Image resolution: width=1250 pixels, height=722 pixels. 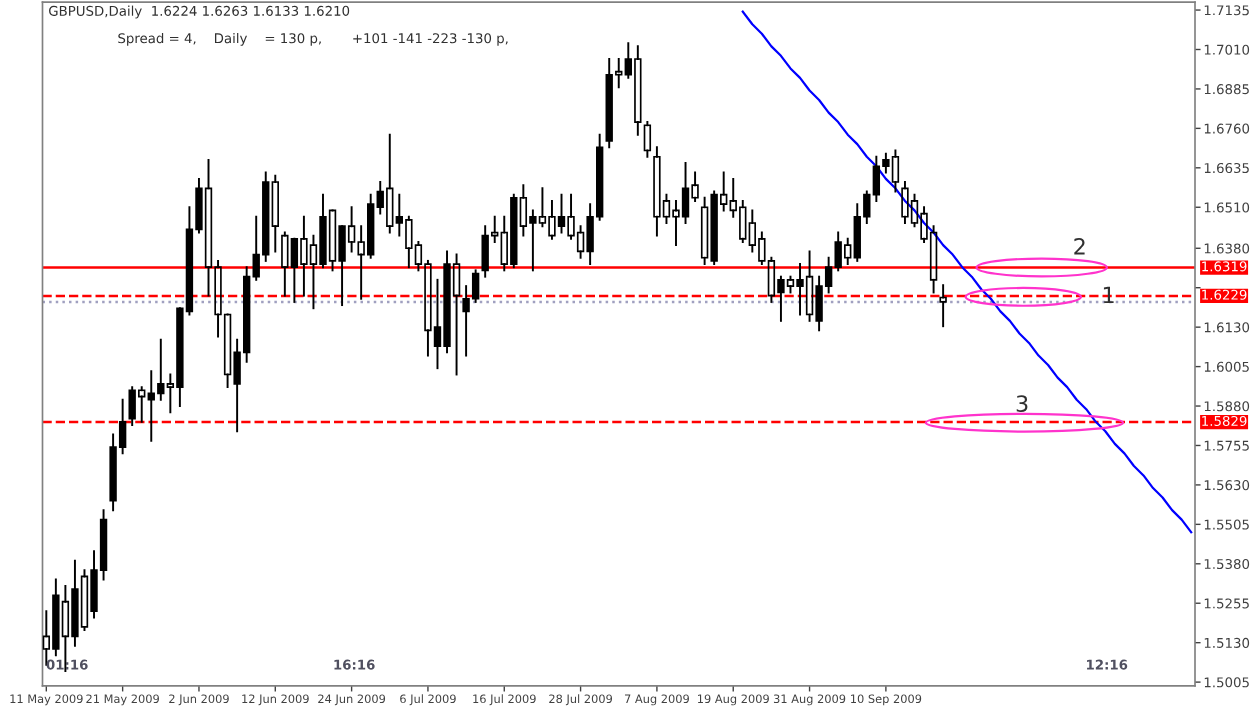 What do you see at coordinates (1022, 404) in the screenshot?
I see `annotation: 3` at bounding box center [1022, 404].